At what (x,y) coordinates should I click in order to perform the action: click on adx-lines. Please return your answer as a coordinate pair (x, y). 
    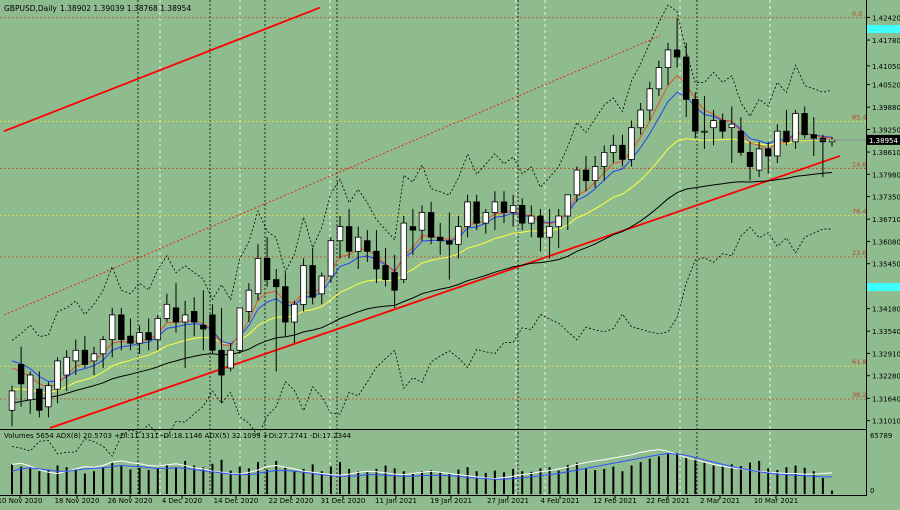
    Looking at the image, I should click on (422, 464).